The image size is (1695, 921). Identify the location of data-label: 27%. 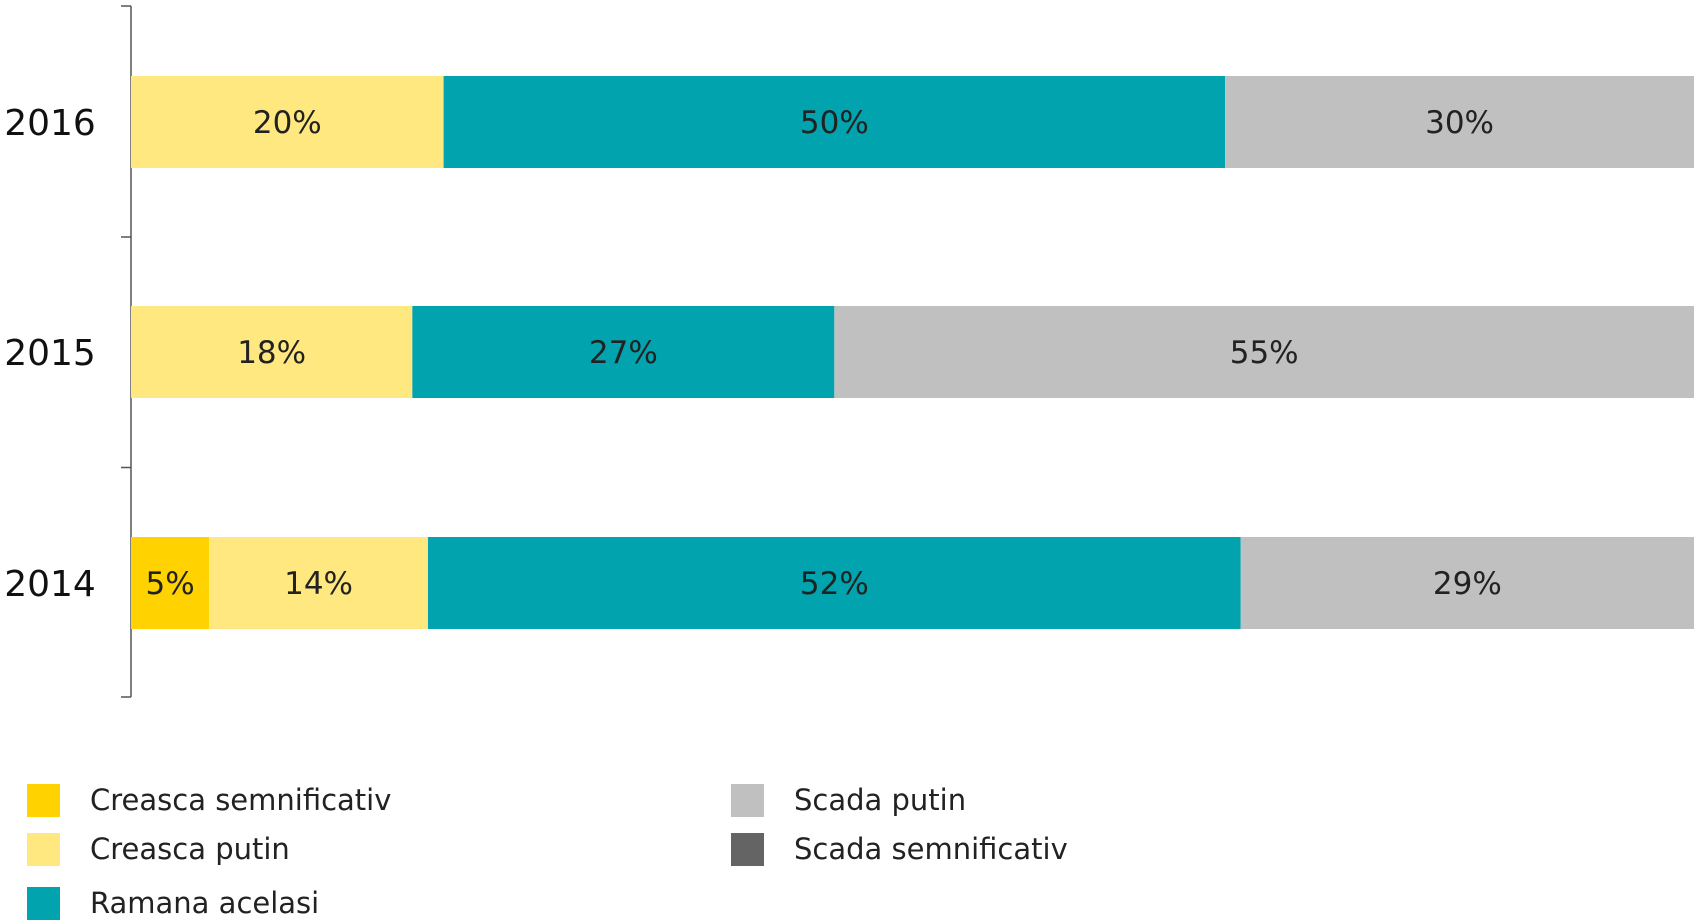
(623, 353).